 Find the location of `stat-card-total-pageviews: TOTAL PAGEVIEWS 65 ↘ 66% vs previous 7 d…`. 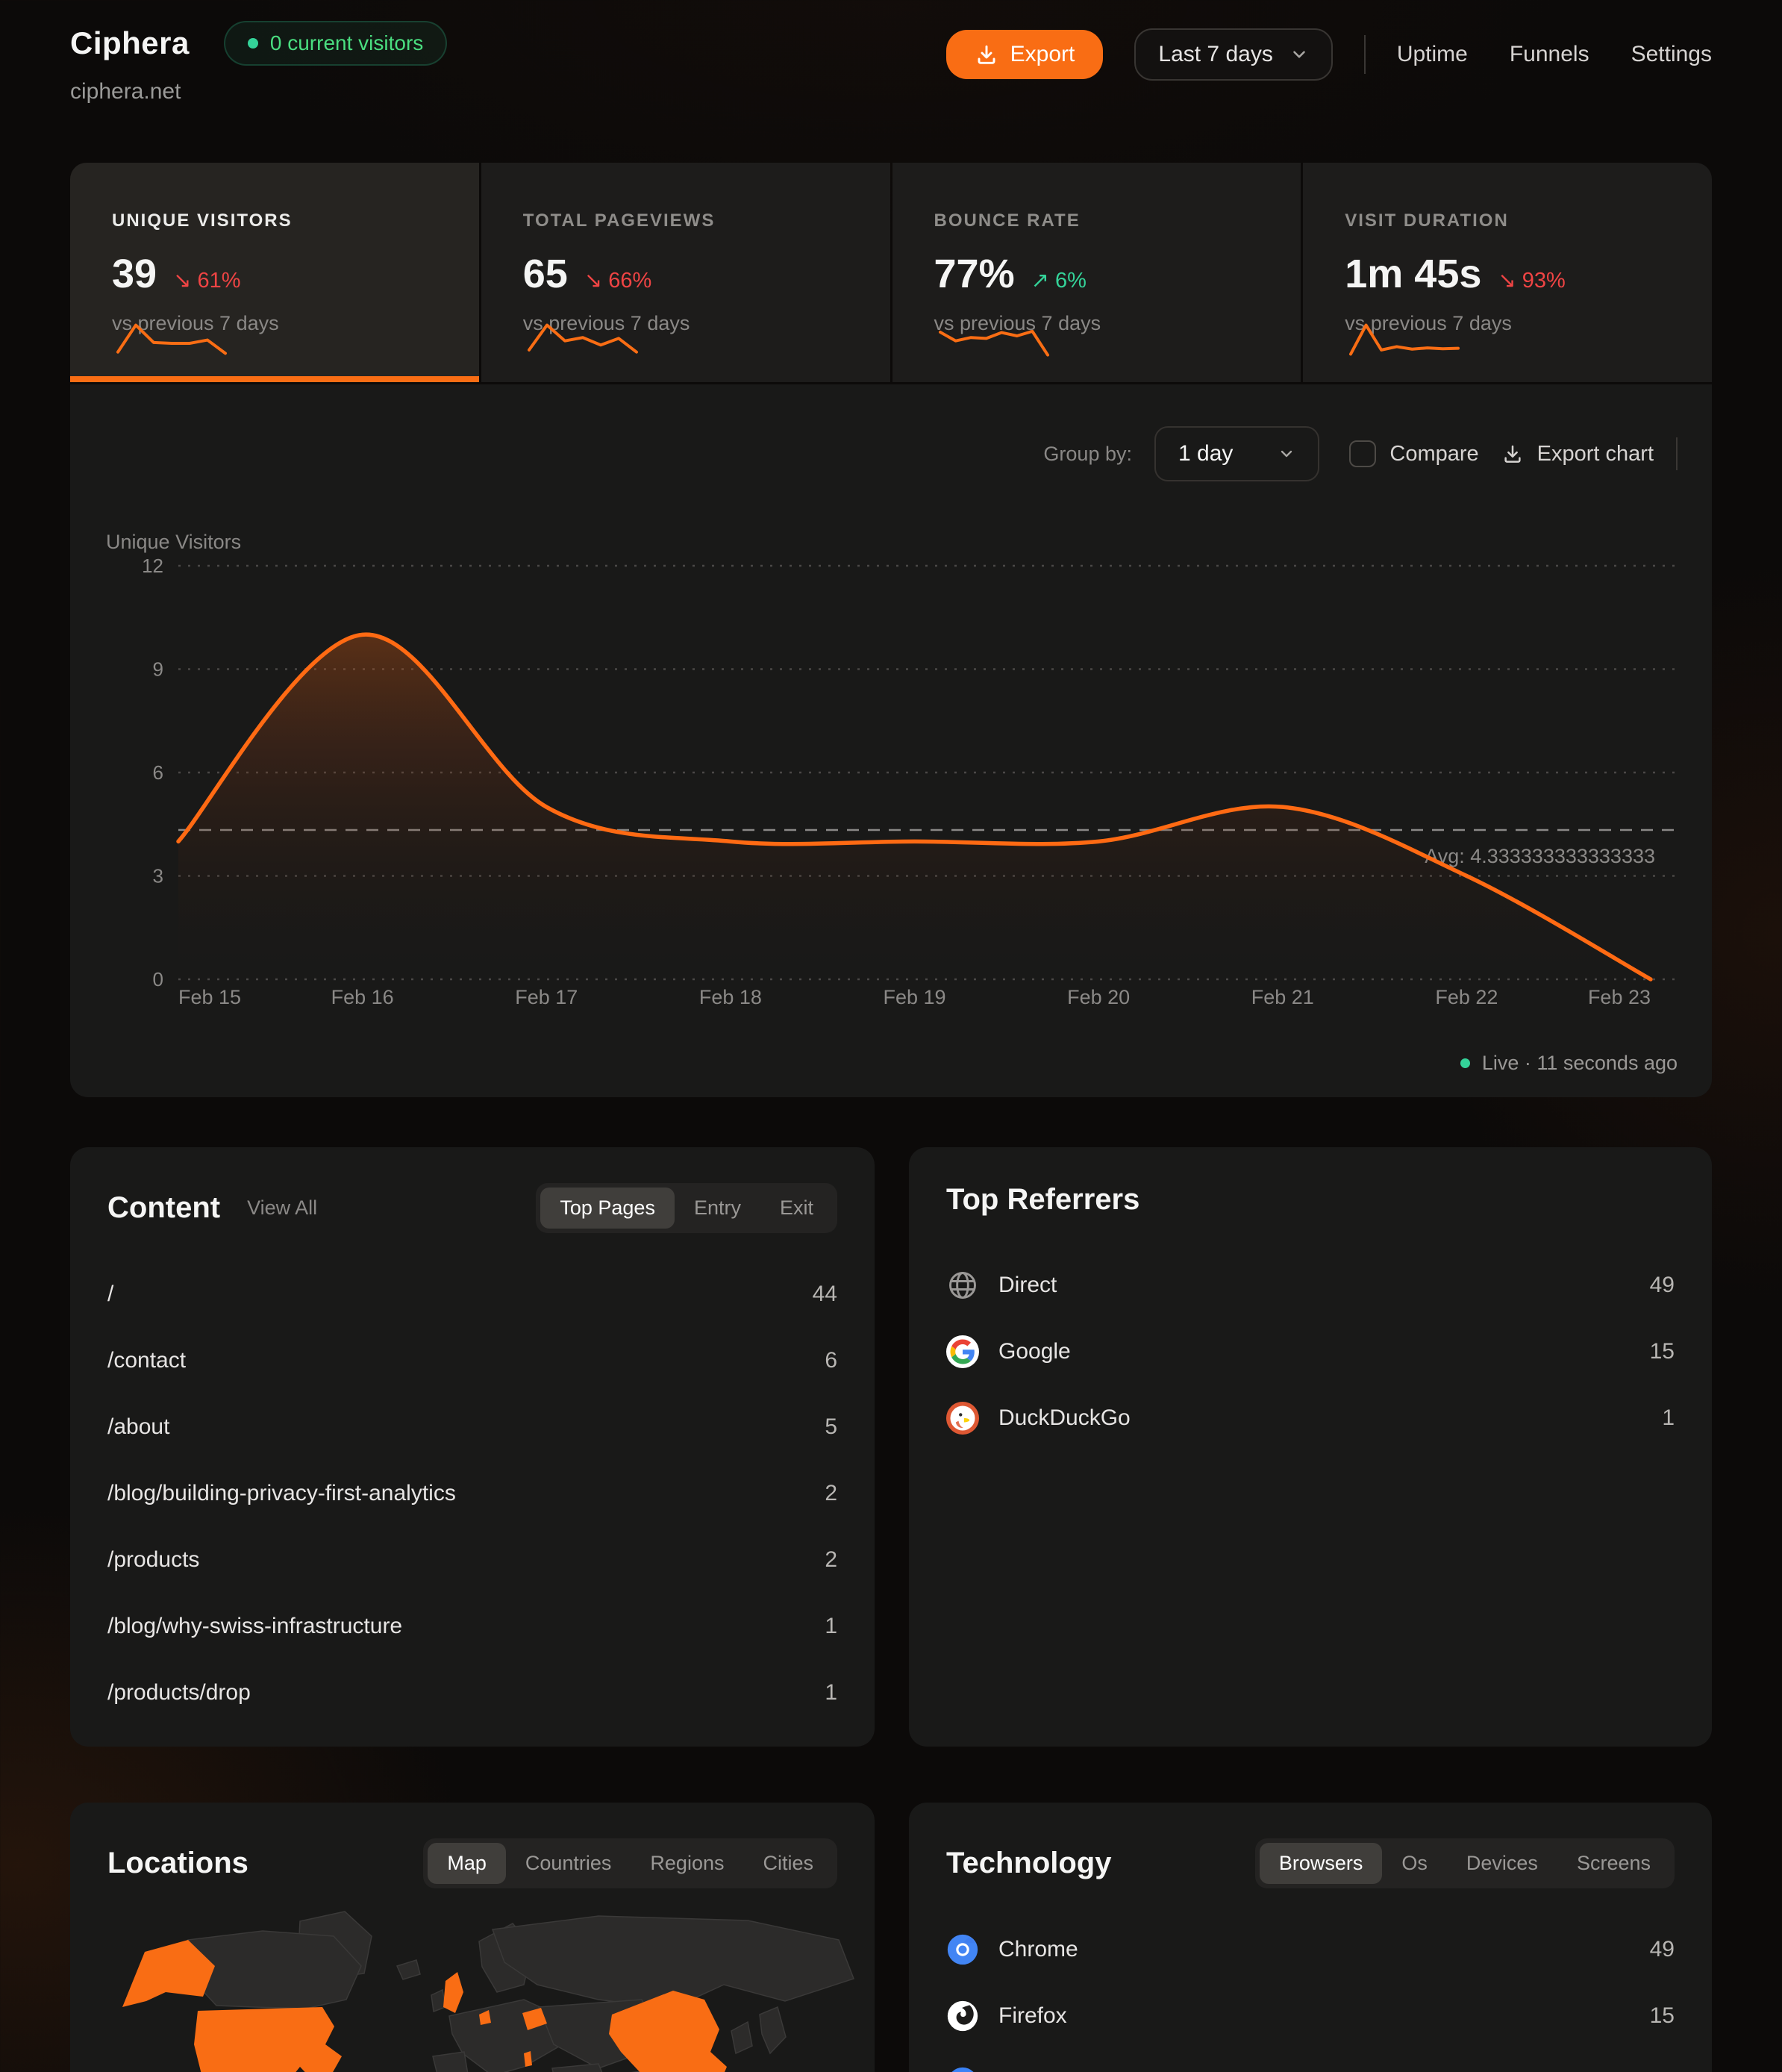

stat-card-total-pageviews: TOTAL PAGEVIEWS 65 ↘ 66% vs previous 7 d… is located at coordinates (685, 272).